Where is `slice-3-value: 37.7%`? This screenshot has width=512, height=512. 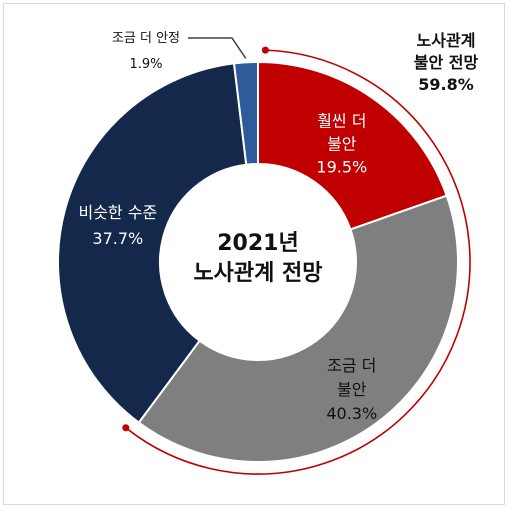
slice-3-value: 37.7% is located at coordinates (117, 238).